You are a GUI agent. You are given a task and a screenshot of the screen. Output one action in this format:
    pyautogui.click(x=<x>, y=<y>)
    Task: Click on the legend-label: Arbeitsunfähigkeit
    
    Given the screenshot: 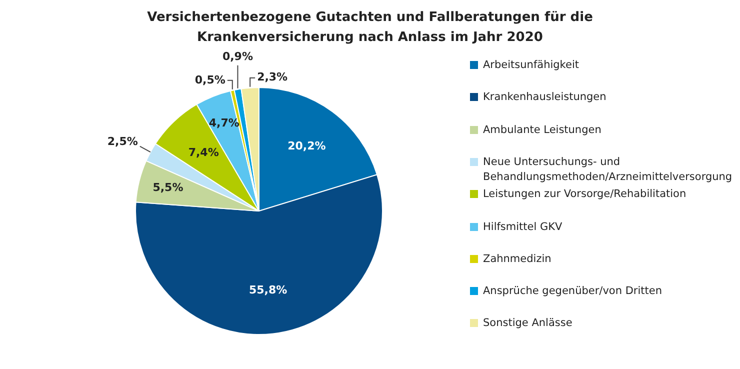 What is the action you would take?
    pyautogui.click(x=531, y=65)
    